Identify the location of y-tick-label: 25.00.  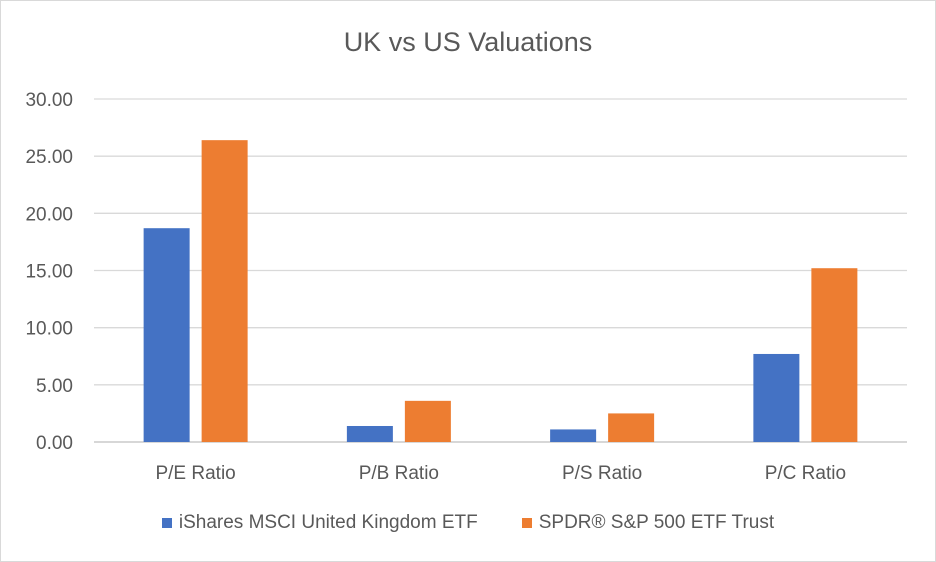
(49, 157).